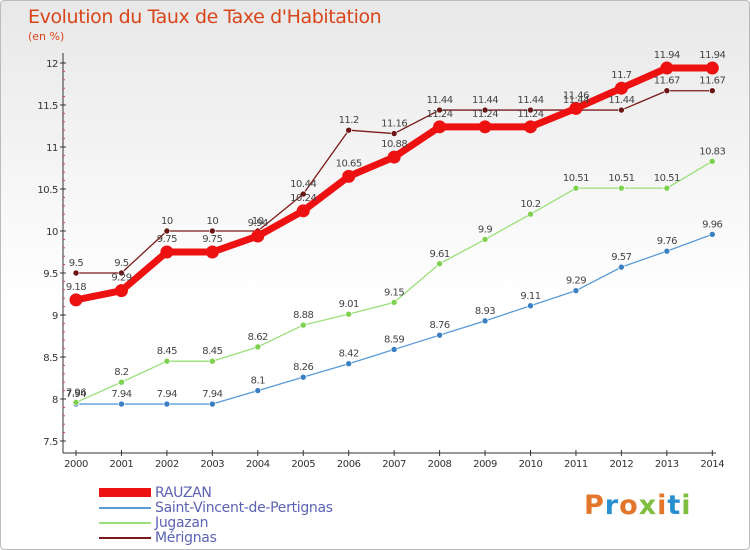 The height and width of the screenshot is (550, 750). I want to click on y-tick-label: 11.5, so click(47, 106).